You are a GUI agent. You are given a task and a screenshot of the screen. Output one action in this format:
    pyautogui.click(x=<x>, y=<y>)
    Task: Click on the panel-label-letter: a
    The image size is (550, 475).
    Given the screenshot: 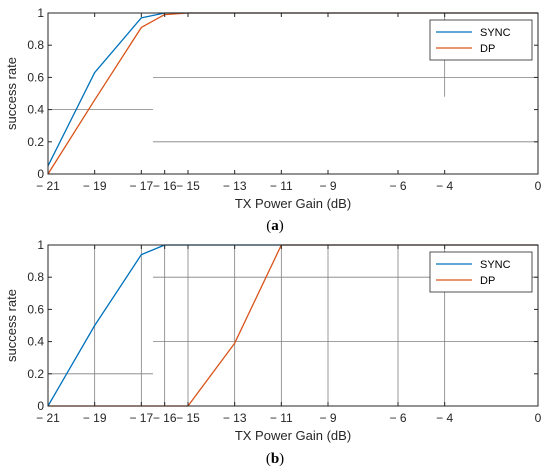 What is the action you would take?
    pyautogui.click(x=275, y=226)
    